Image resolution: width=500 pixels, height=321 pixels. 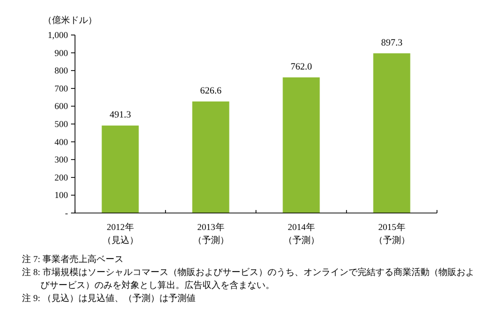 I want to click on y-tick-label: 400, so click(x=61, y=141).